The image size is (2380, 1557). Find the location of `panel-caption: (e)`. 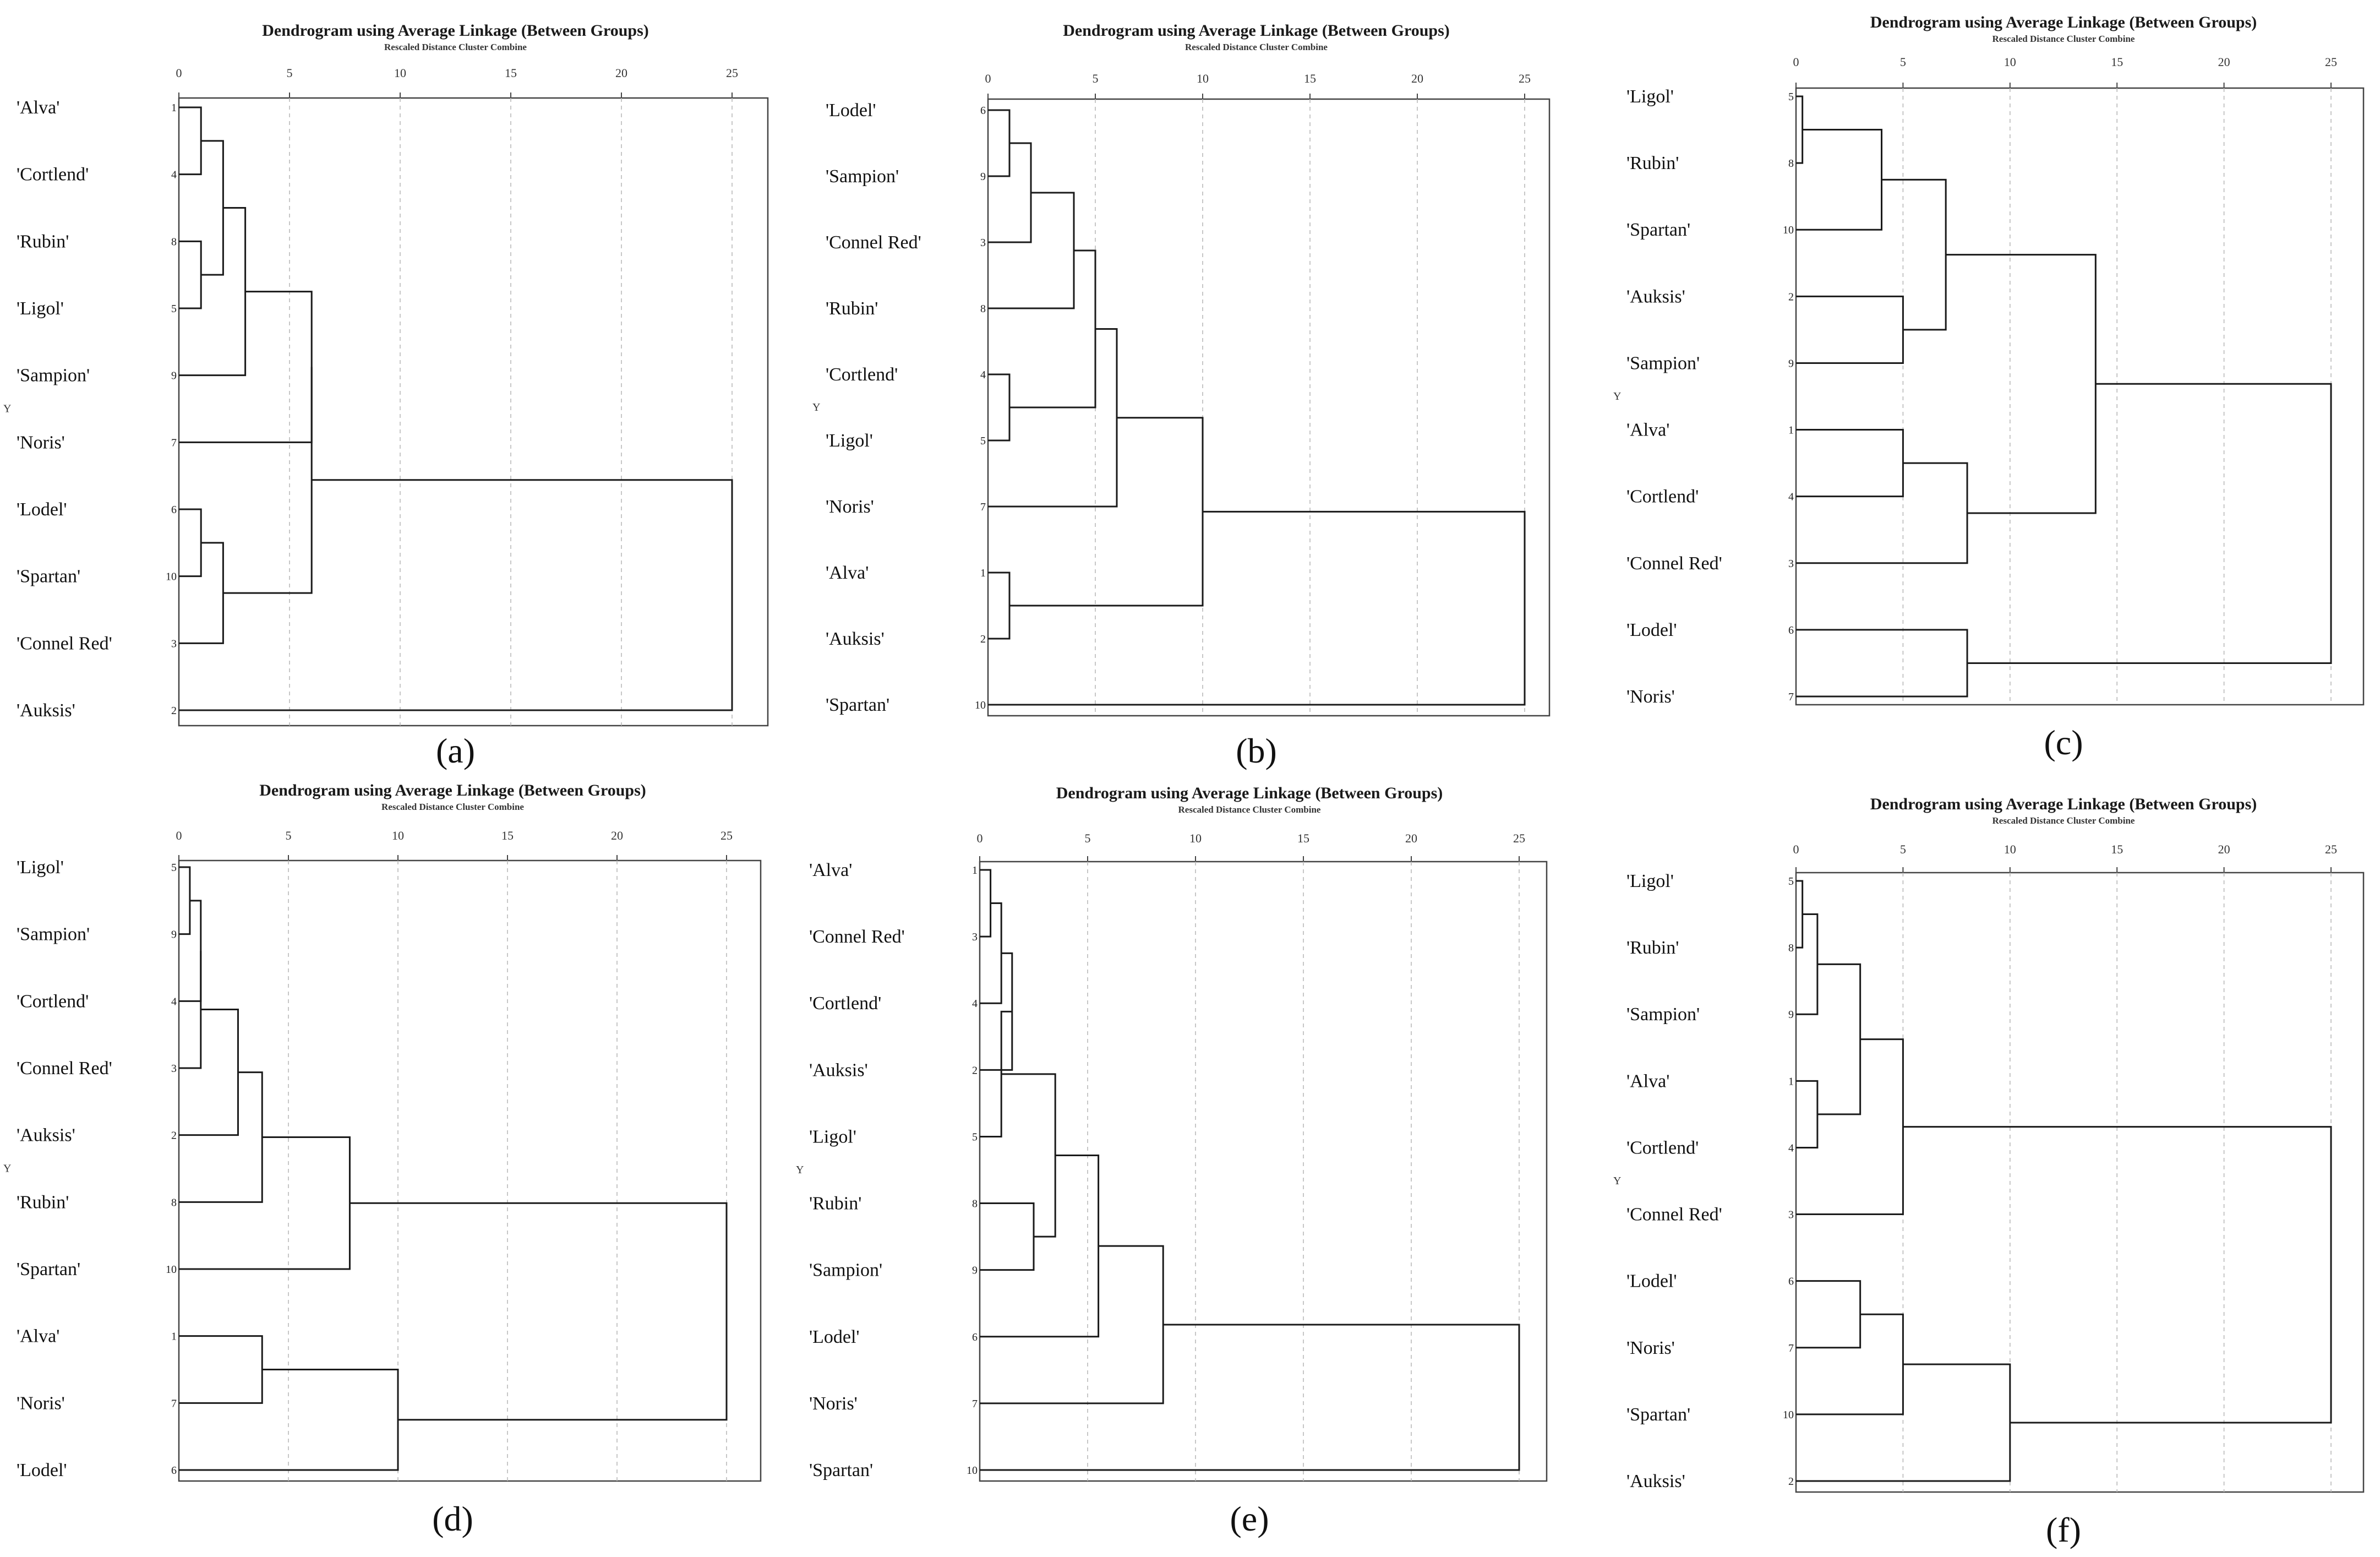

panel-caption: (e) is located at coordinates (1249, 1518).